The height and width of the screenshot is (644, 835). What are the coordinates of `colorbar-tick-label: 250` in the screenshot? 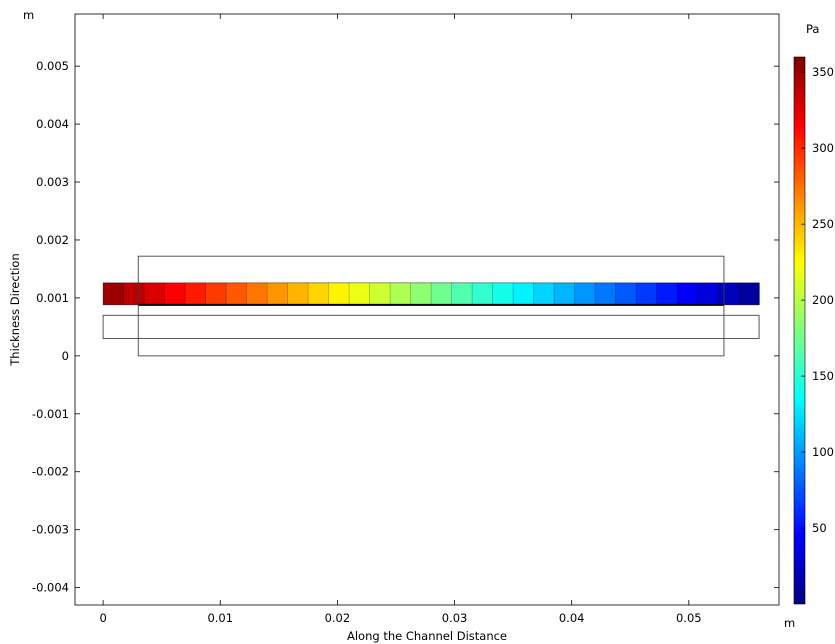 It's located at (823, 224).